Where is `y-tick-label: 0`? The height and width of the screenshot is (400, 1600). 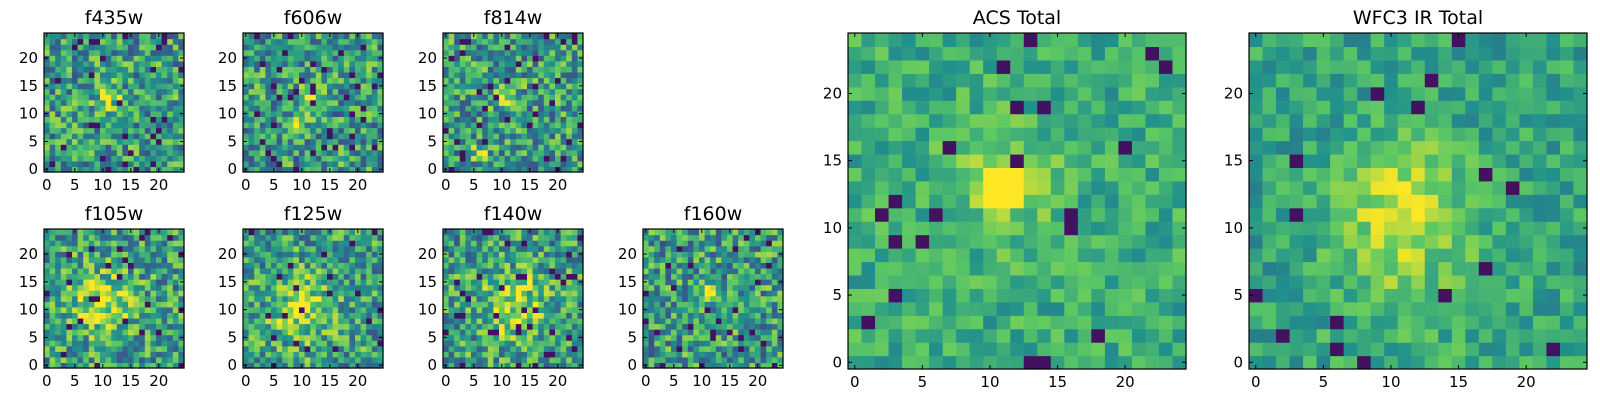 y-tick-label: 0 is located at coordinates (232, 365).